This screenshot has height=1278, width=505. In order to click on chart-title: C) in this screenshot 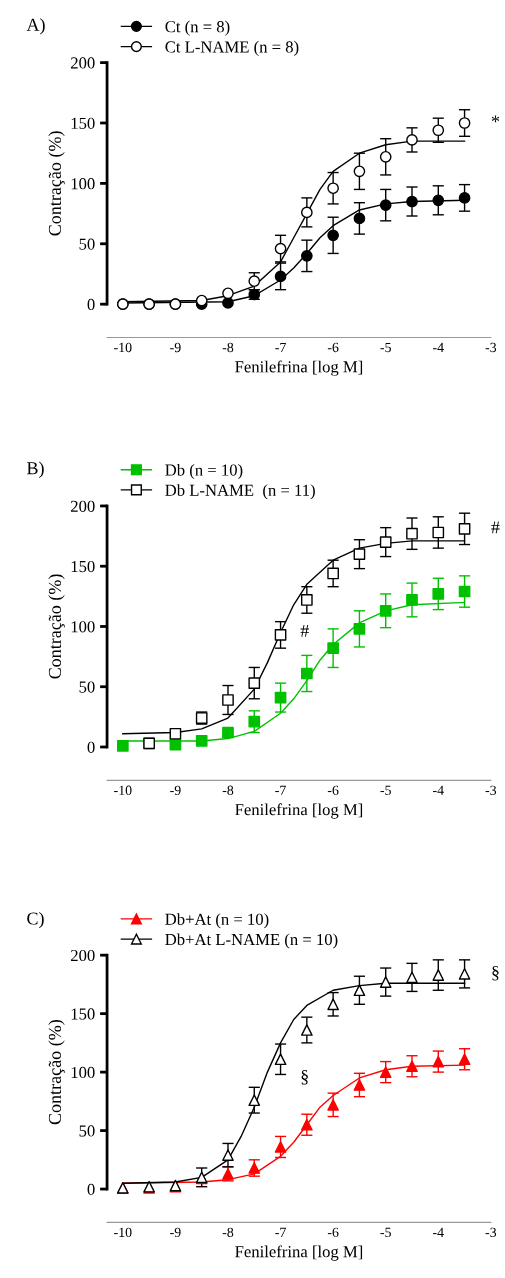, I will do `click(35, 920)`.